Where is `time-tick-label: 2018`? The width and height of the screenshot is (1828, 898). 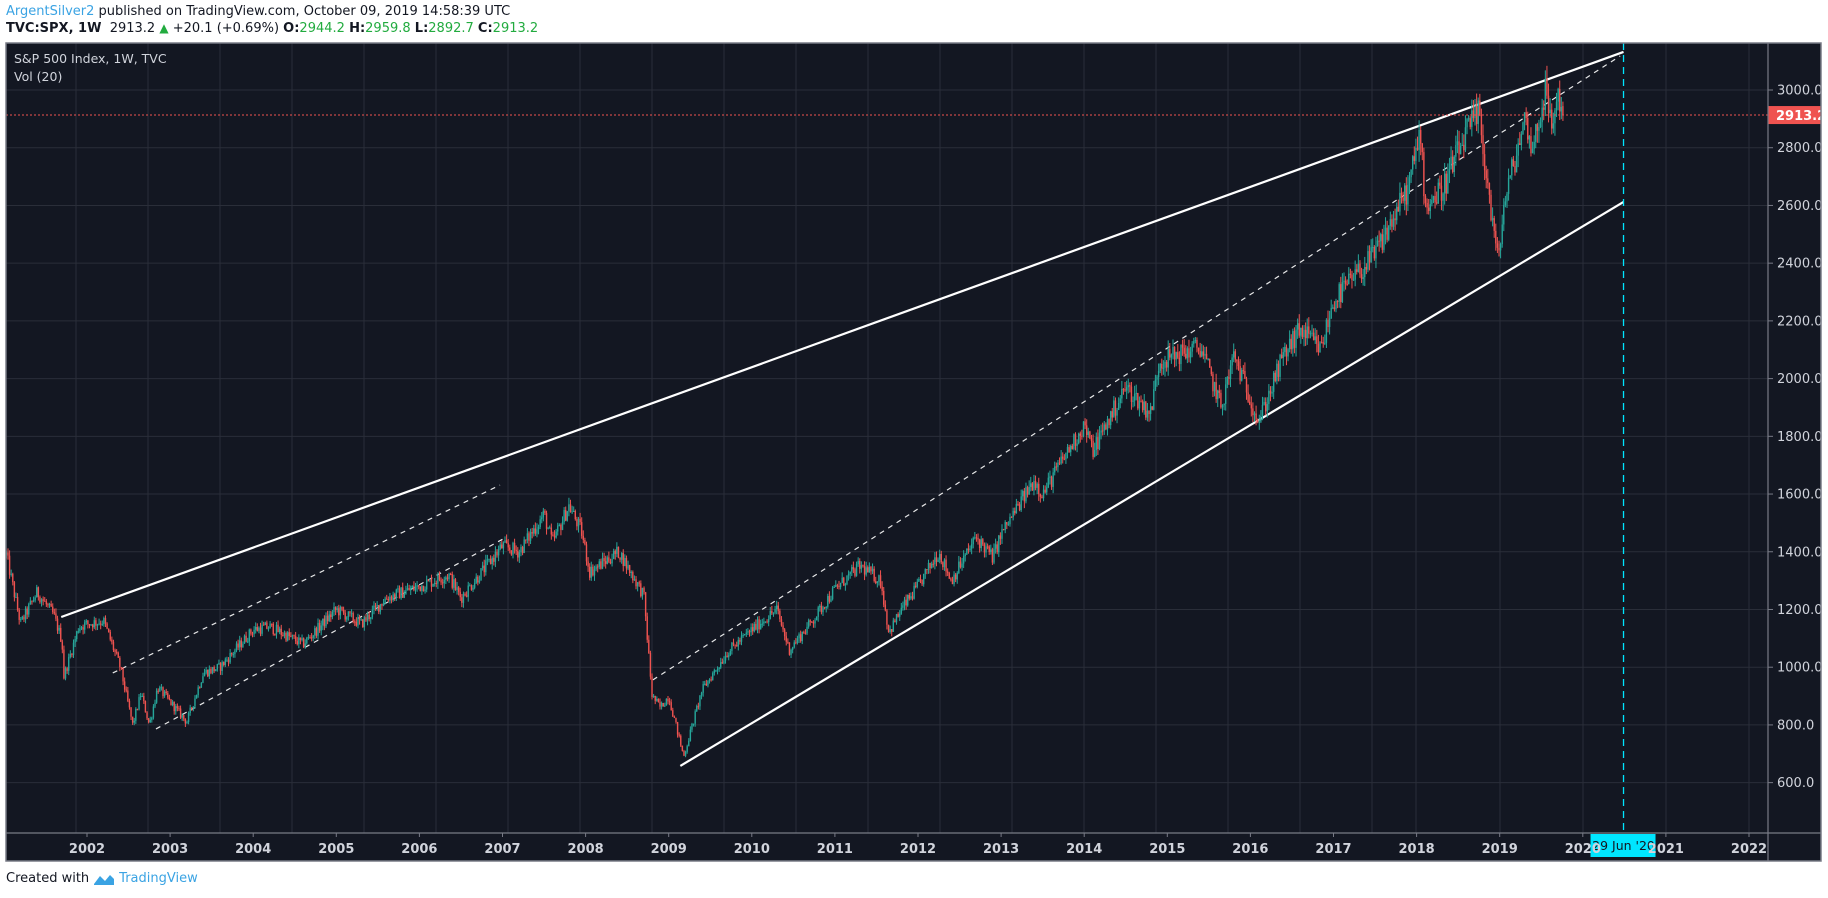
time-tick-label: 2018 is located at coordinates (1417, 849).